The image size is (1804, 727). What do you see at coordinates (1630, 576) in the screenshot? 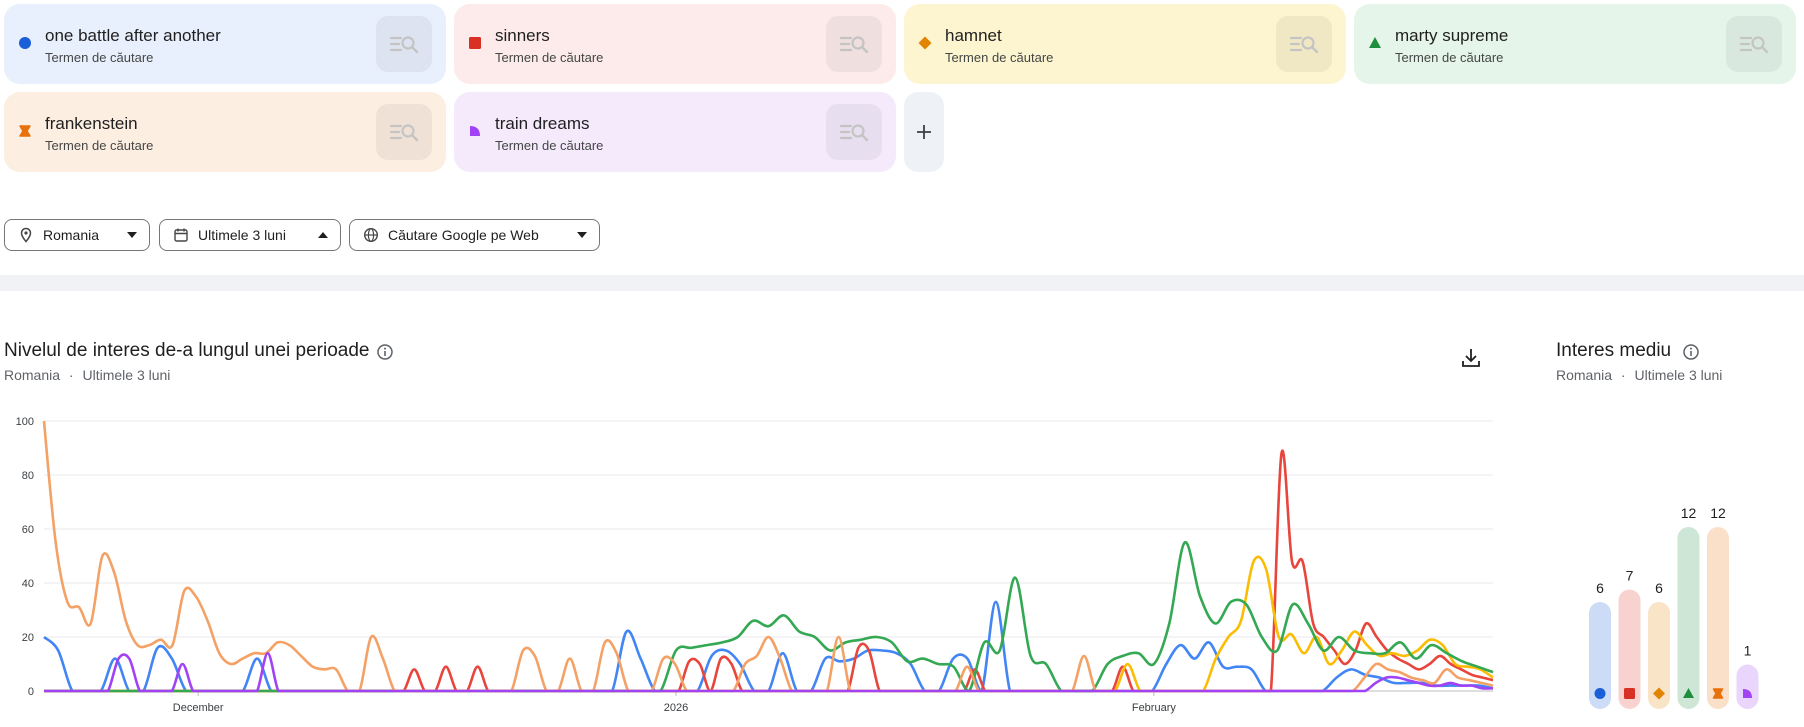
I see `average-value-label: 7` at bounding box center [1630, 576].